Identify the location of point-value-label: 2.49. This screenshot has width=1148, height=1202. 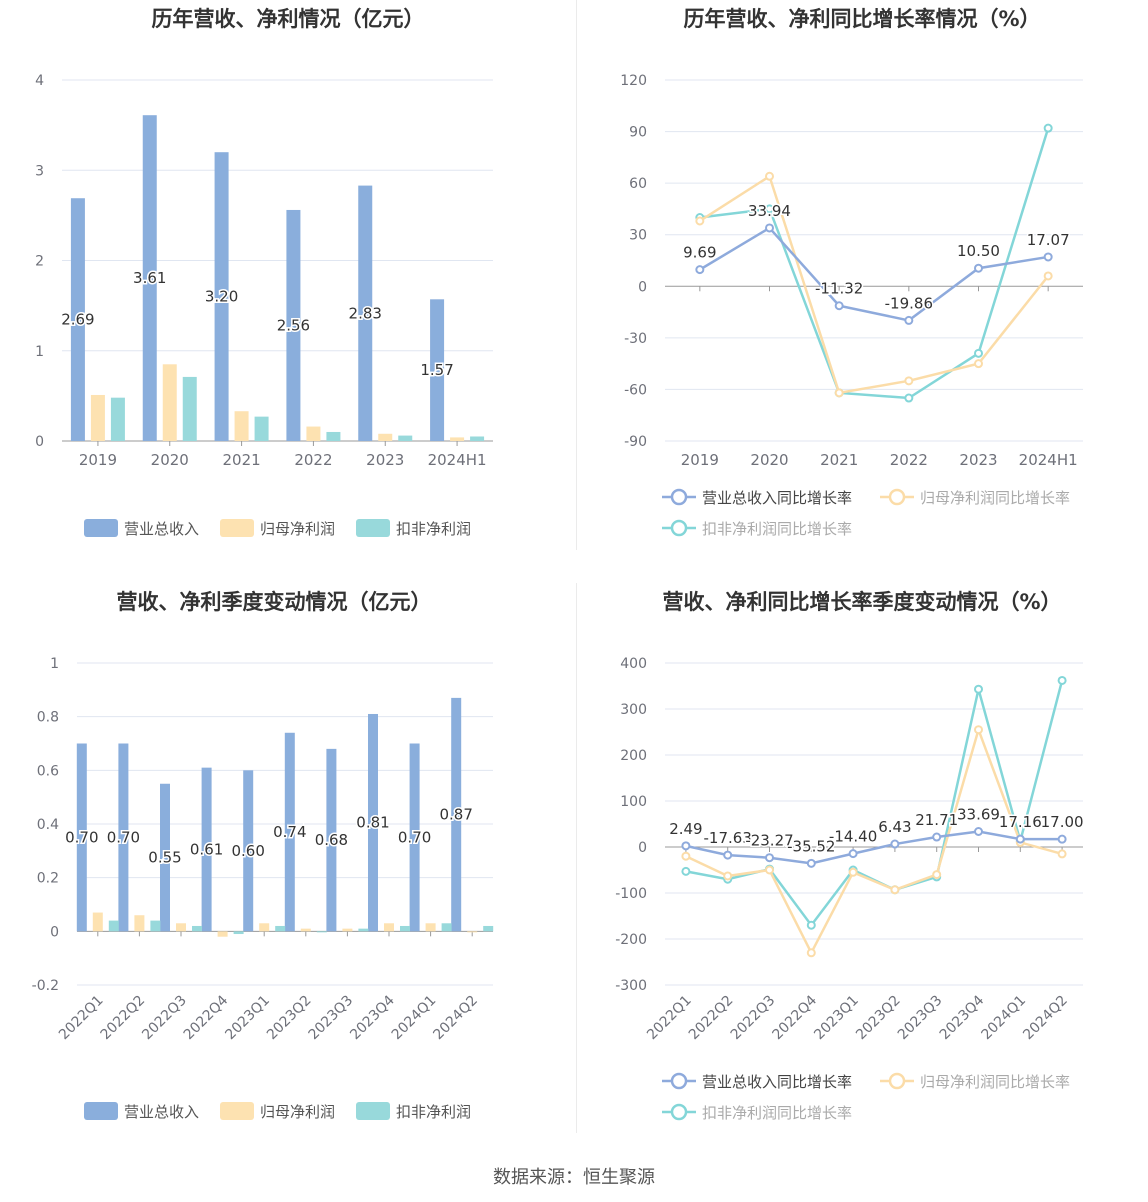
(685, 829).